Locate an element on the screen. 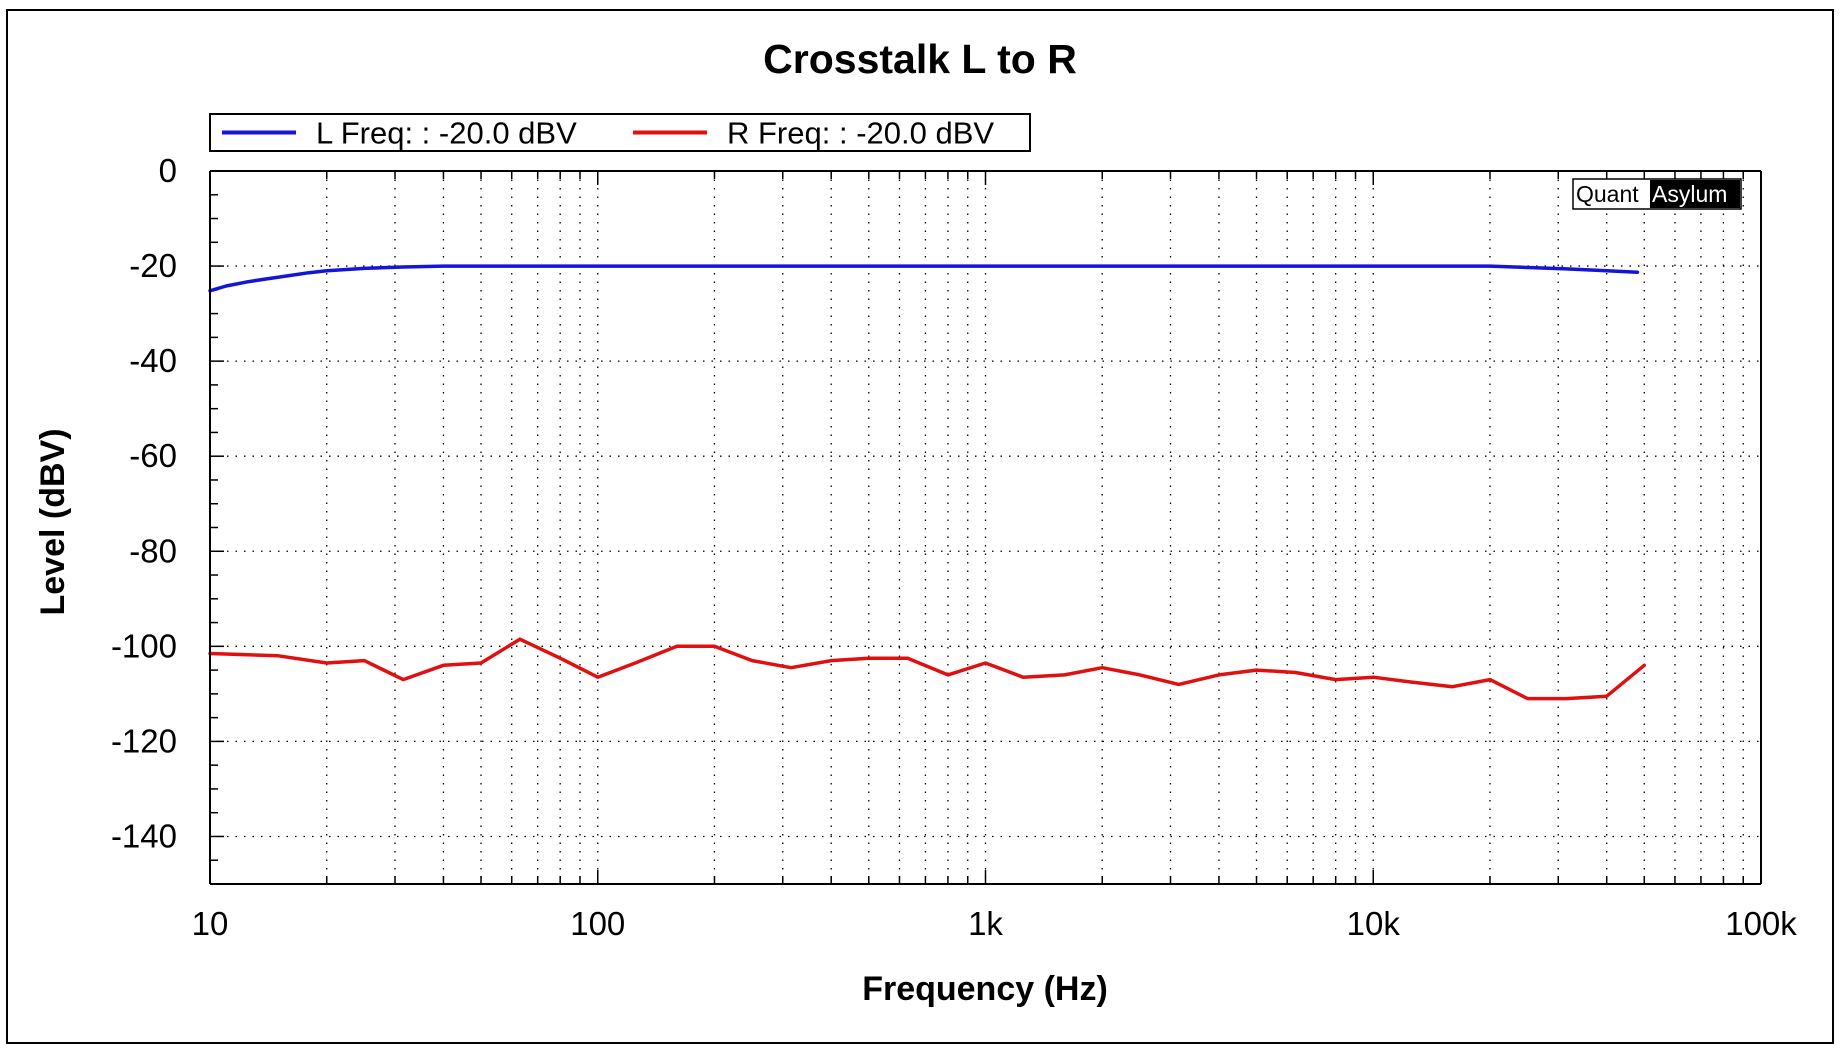  x-tick-label: 10k is located at coordinates (1374, 923).